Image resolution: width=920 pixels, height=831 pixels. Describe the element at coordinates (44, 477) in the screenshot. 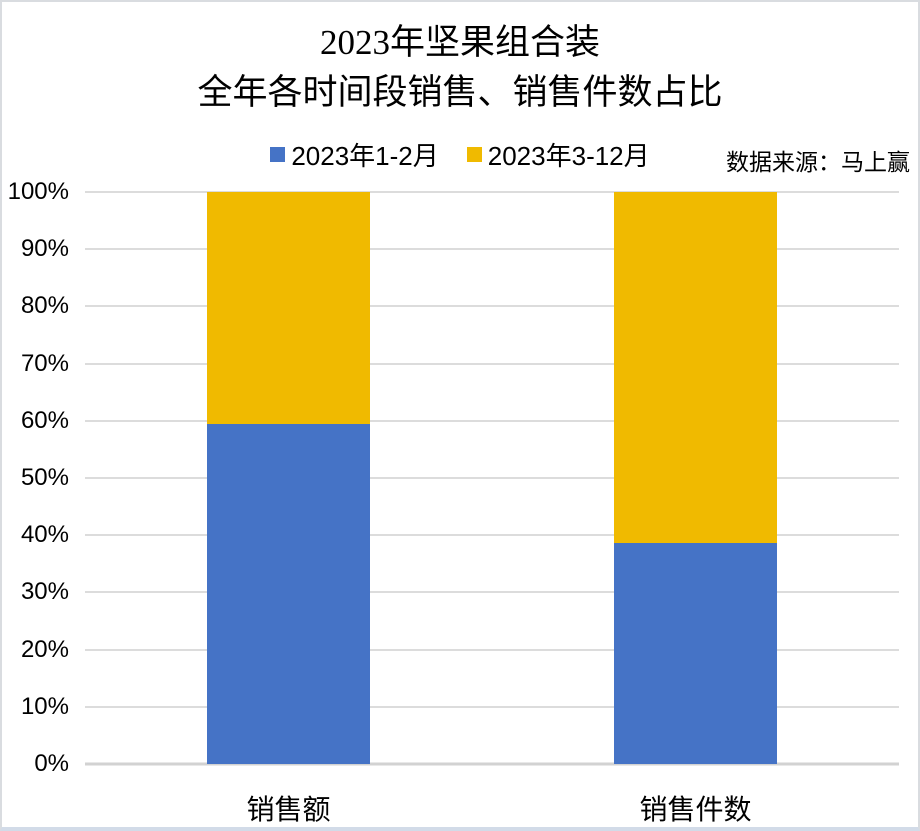

I see `y-tick-label: 50%` at that location.